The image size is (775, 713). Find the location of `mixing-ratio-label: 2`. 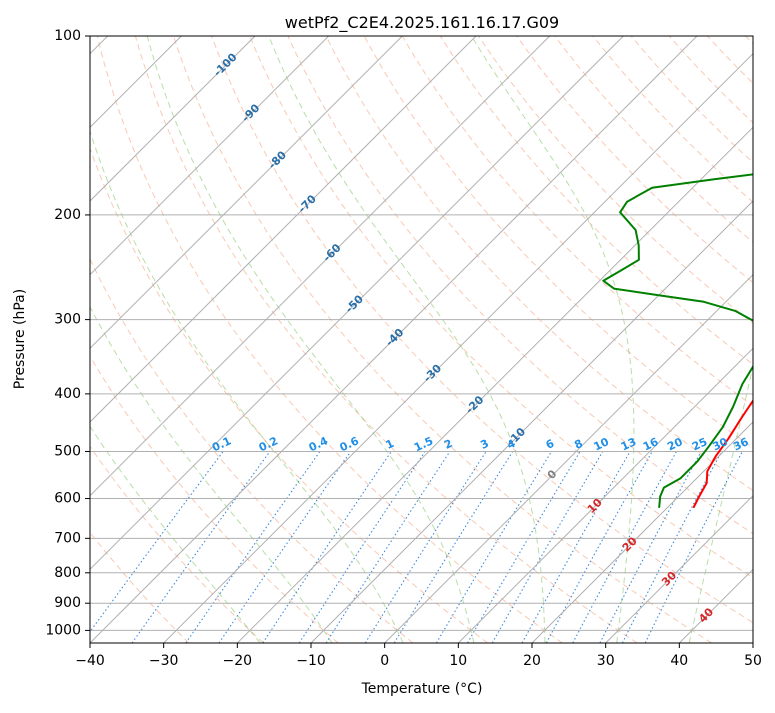

mixing-ratio-label: 2 is located at coordinates (448, 444).